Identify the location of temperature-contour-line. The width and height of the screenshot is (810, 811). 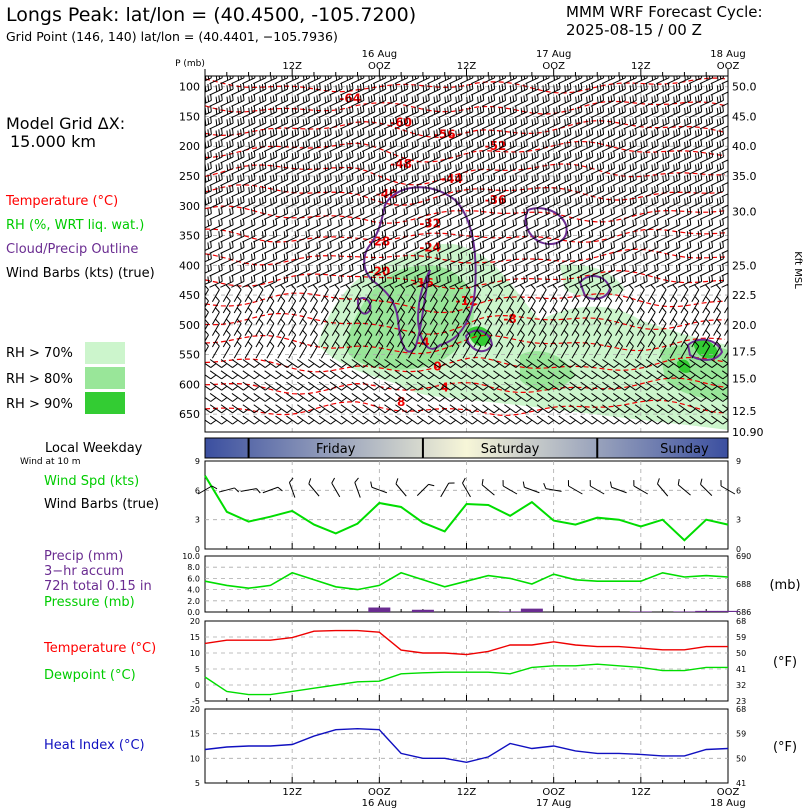
(465, 364).